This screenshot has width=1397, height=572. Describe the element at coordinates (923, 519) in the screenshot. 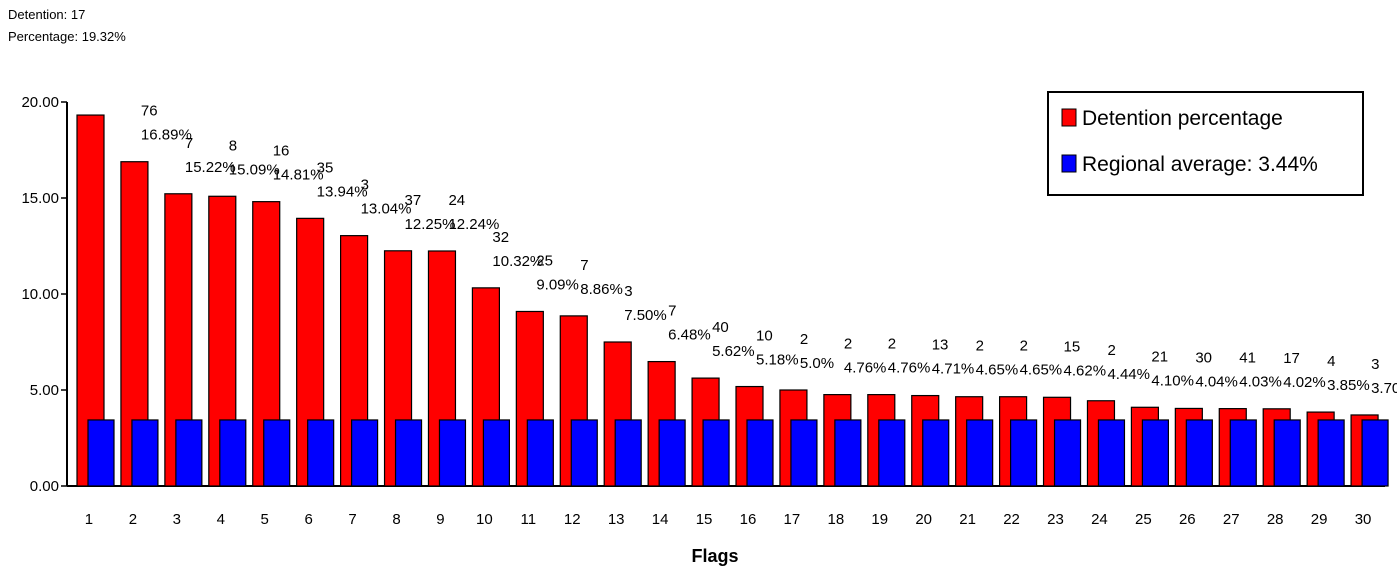

I see `x-tick-label: 20` at that location.